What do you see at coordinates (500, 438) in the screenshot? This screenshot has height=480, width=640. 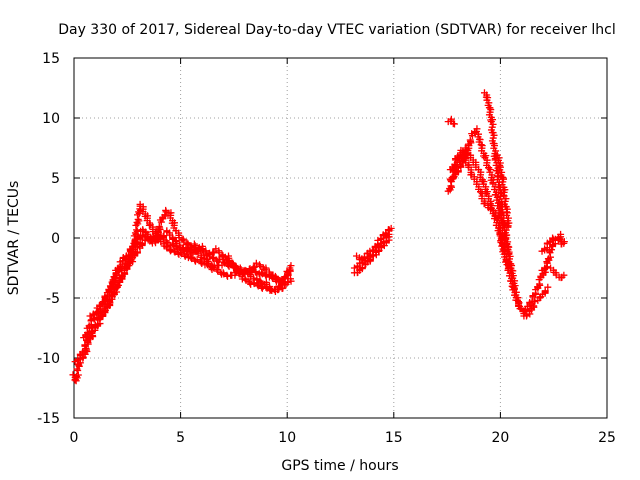 I see `x-tick-label: 20` at bounding box center [500, 438].